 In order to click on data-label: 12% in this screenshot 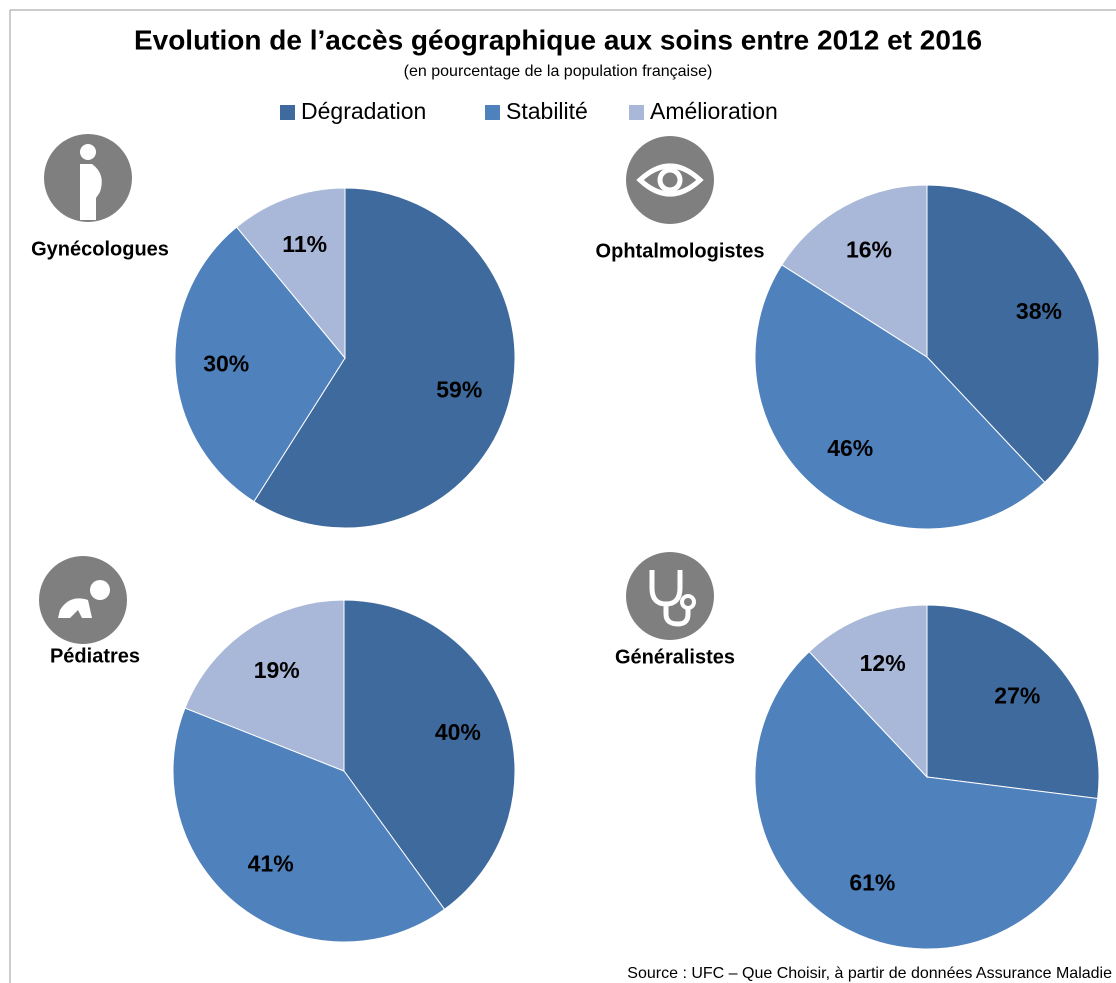, I will do `click(883, 663)`.